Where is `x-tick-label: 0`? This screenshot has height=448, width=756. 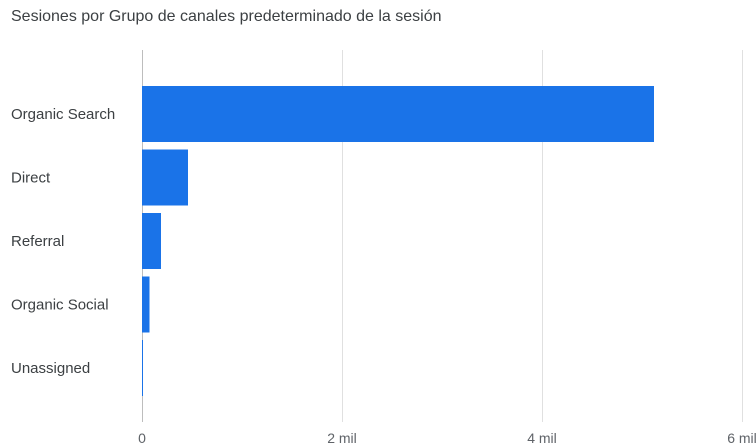
x-tick-label: 0 is located at coordinates (142, 438).